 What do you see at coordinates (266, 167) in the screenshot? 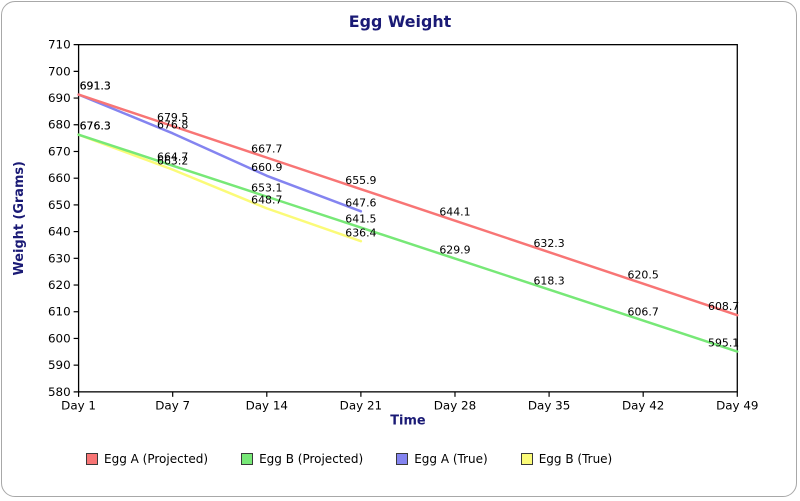
I see `point-label: 660.9` at bounding box center [266, 167].